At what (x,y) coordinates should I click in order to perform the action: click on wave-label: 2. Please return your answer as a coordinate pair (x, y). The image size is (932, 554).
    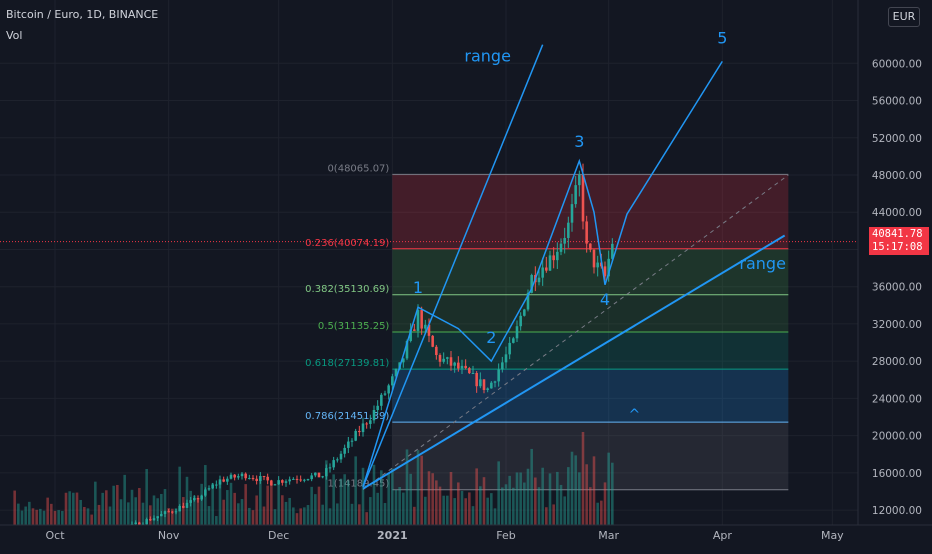
    Looking at the image, I should click on (491, 337).